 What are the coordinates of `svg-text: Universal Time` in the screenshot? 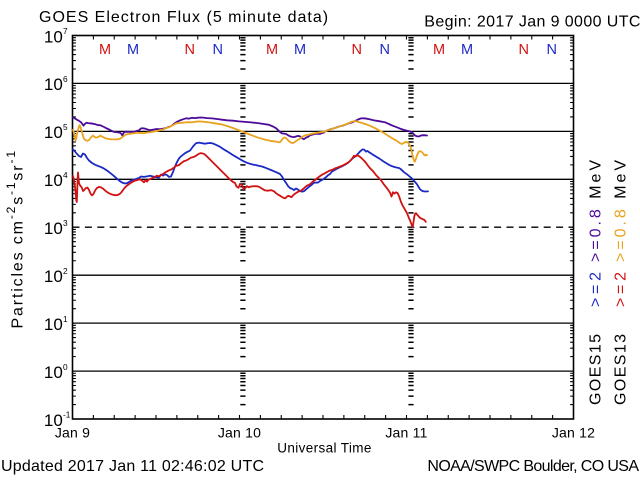 It's located at (324, 448).